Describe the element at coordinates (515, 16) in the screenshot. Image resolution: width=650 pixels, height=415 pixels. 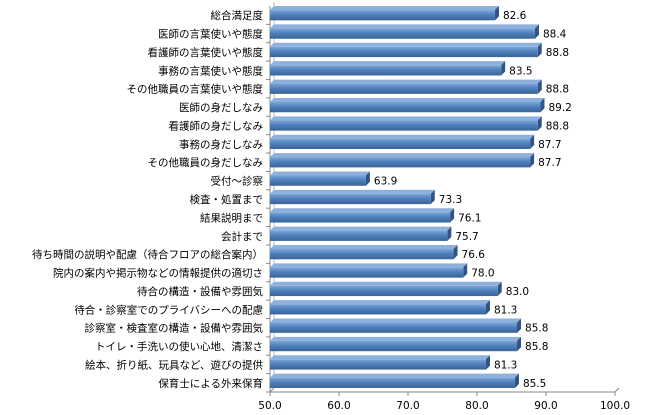
I see `data-label: 82.6` at that location.